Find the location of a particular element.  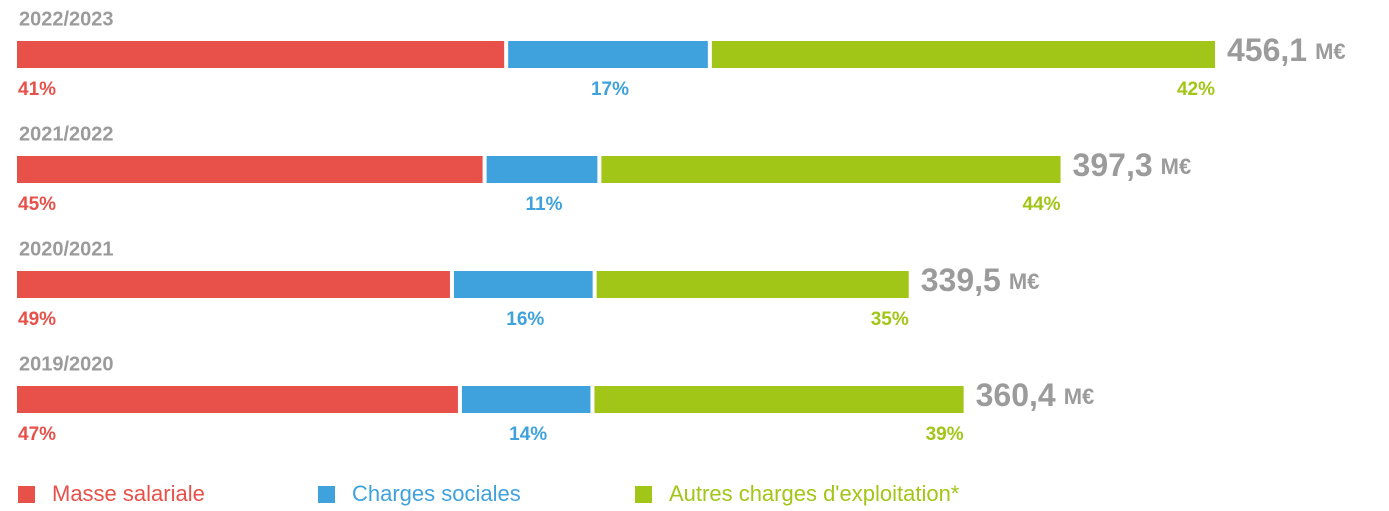

percent-label: 14% is located at coordinates (528, 434).